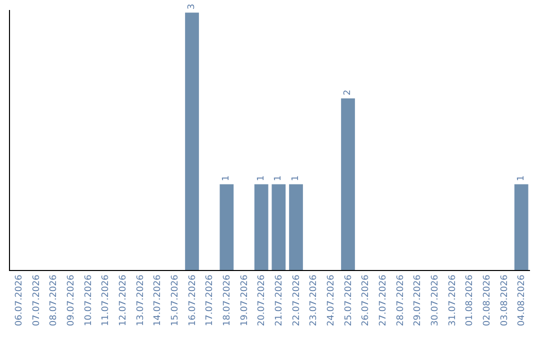 The height and width of the screenshot is (340, 540). Describe the element at coordinates (366, 300) in the screenshot. I see `x-tick-label: 26.07.2026` at that location.